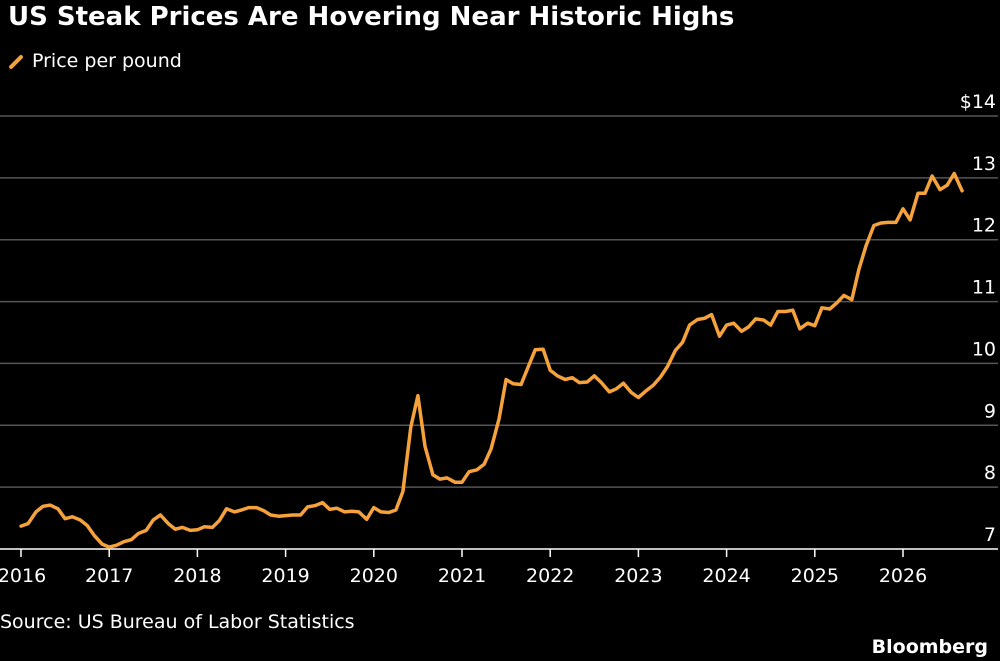 The width and height of the screenshot is (1000, 661). I want to click on x-tick-label: 2017, so click(109, 576).